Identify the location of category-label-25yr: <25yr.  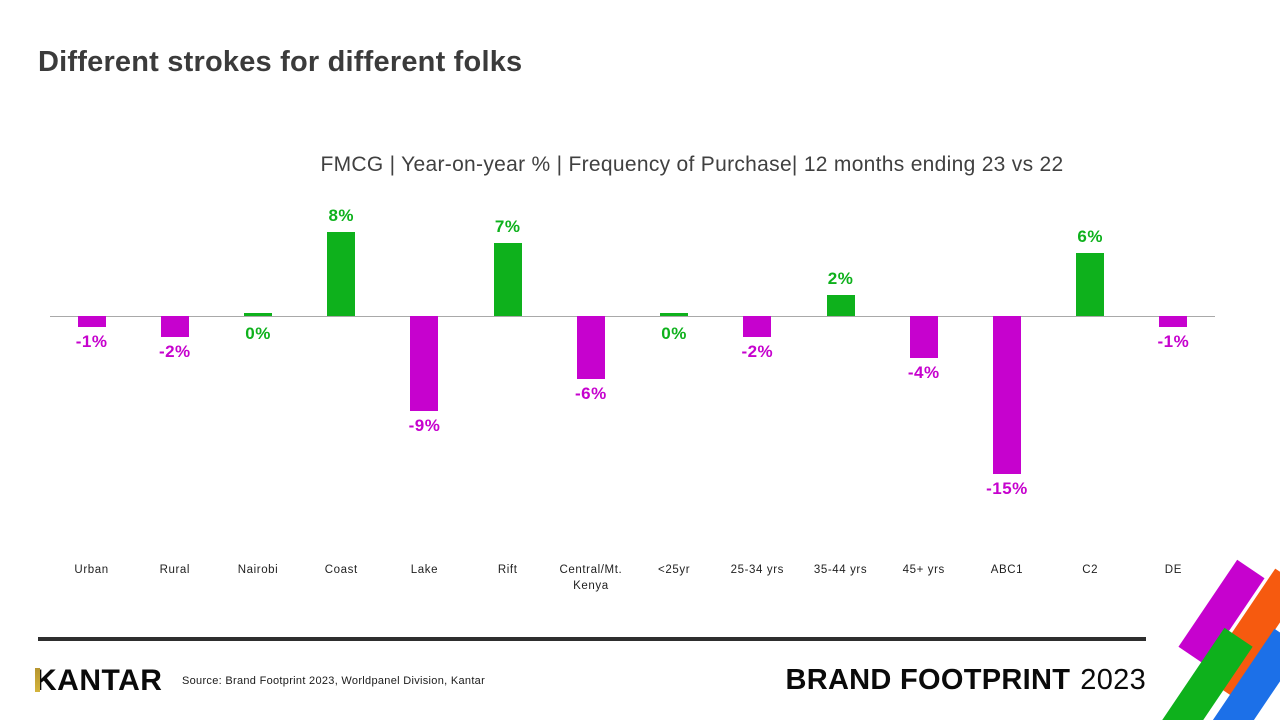
(674, 570).